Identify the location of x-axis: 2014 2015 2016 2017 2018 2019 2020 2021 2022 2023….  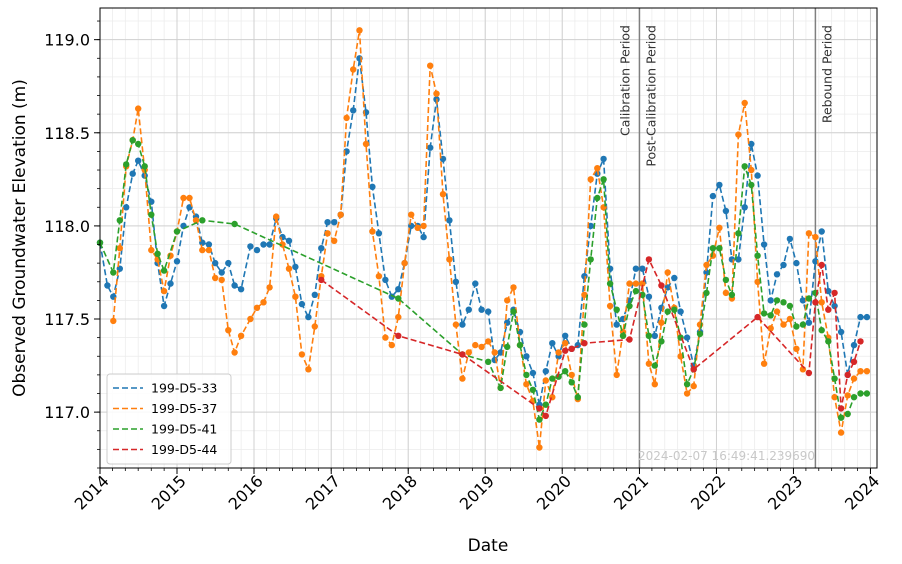
(477, 491).